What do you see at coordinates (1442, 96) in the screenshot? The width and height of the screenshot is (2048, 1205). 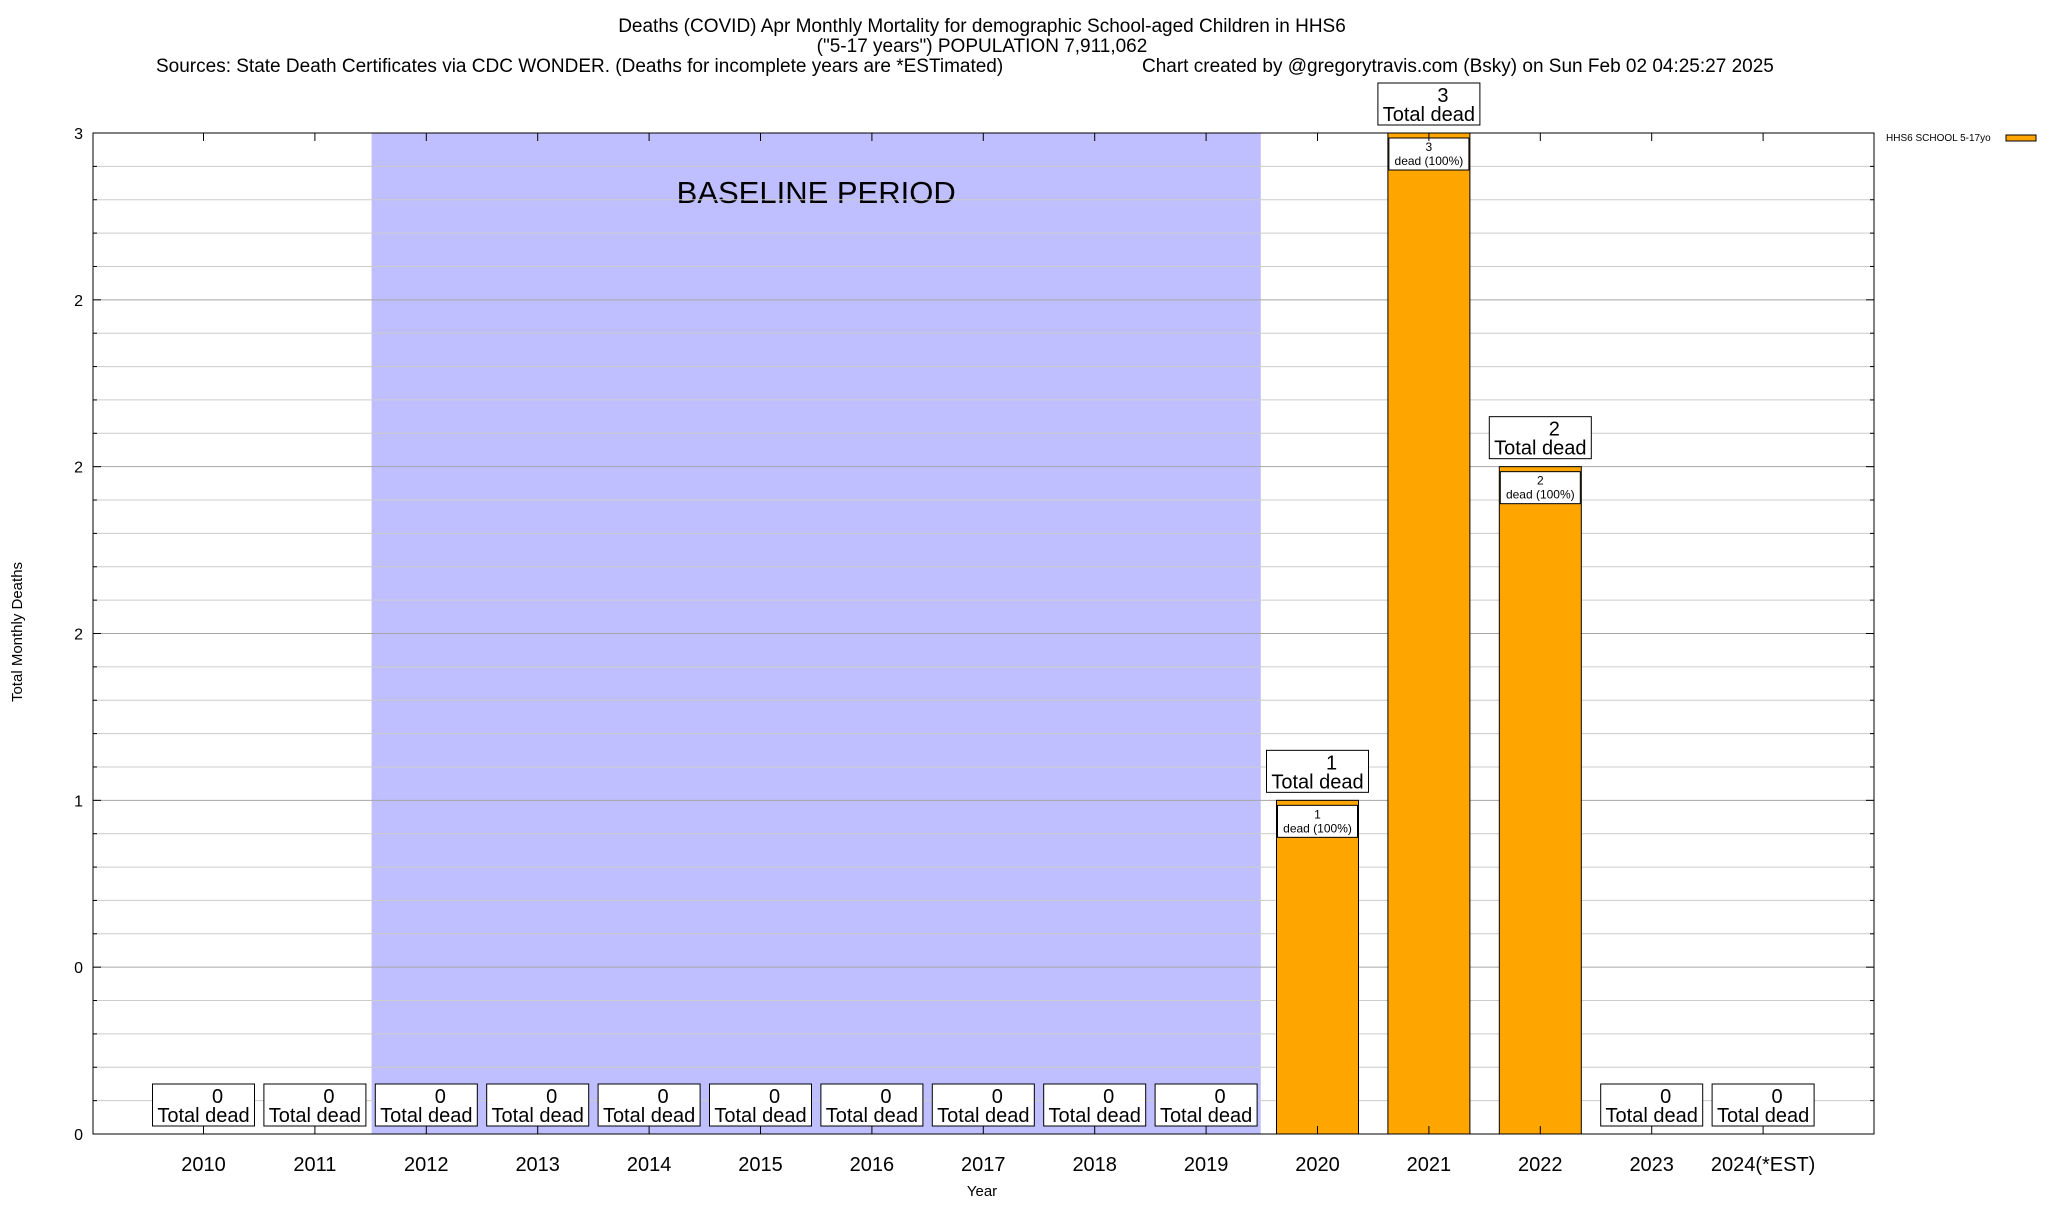 I see `total-label-value: 3` at bounding box center [1442, 96].